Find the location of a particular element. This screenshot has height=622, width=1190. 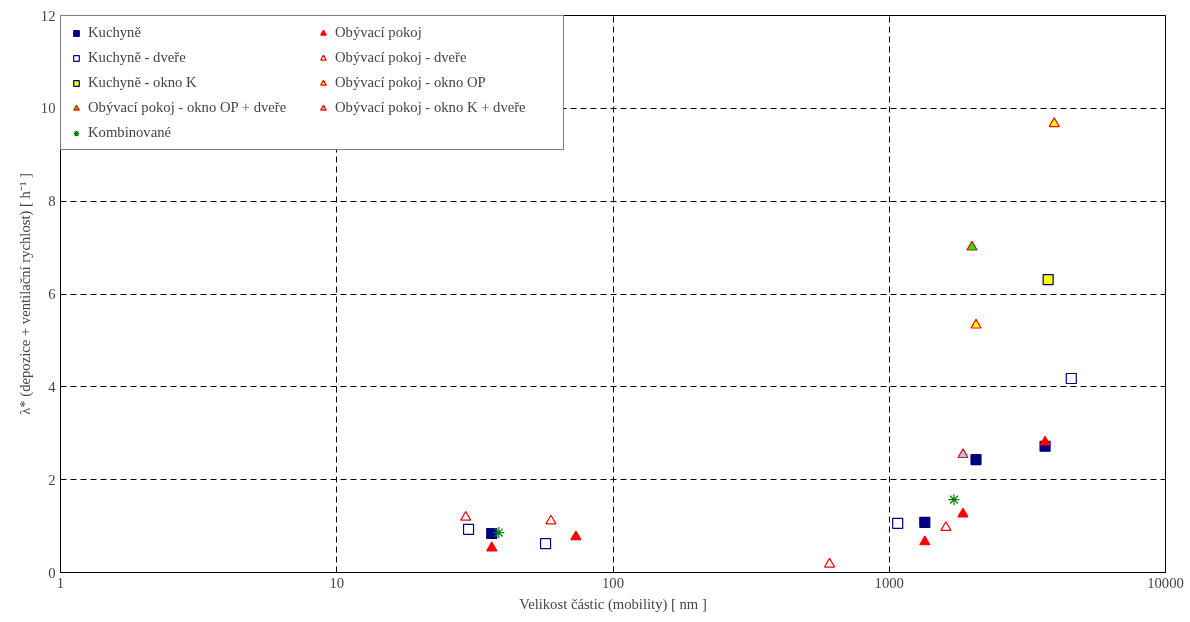

x-tick-label: 1 is located at coordinates (60, 582).